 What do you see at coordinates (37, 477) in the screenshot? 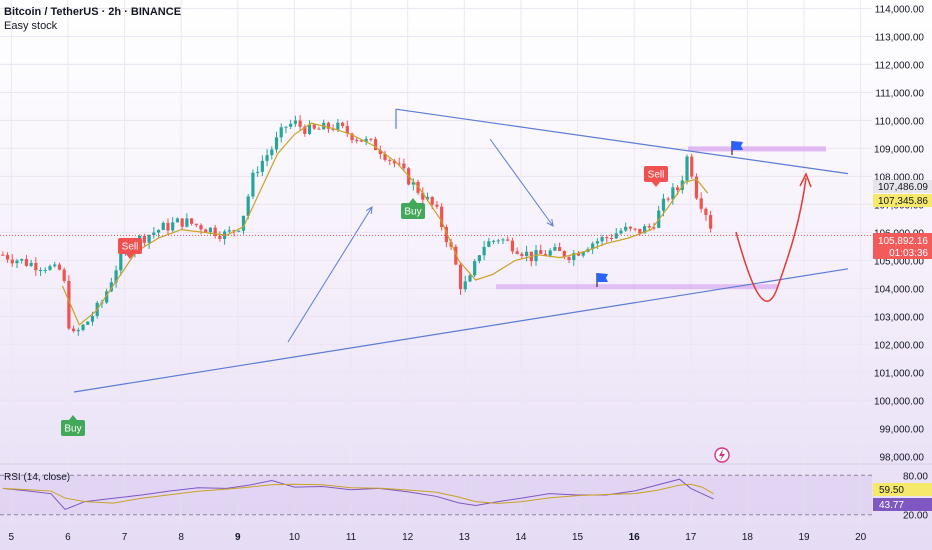
I see `rsi-label: RSI (14, close)` at bounding box center [37, 477].